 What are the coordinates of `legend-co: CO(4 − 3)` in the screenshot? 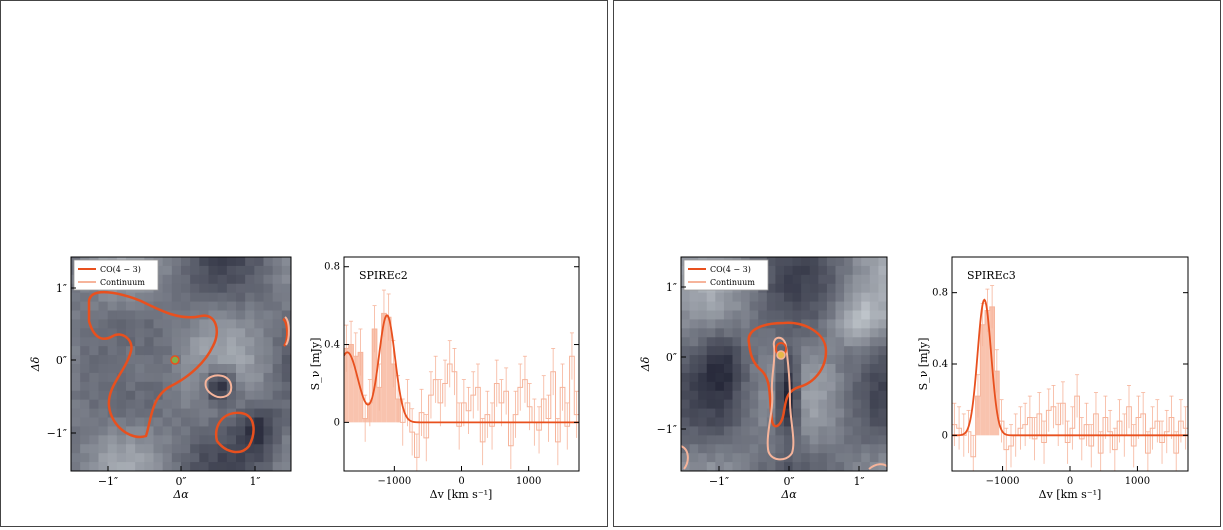 It's located at (120, 269).